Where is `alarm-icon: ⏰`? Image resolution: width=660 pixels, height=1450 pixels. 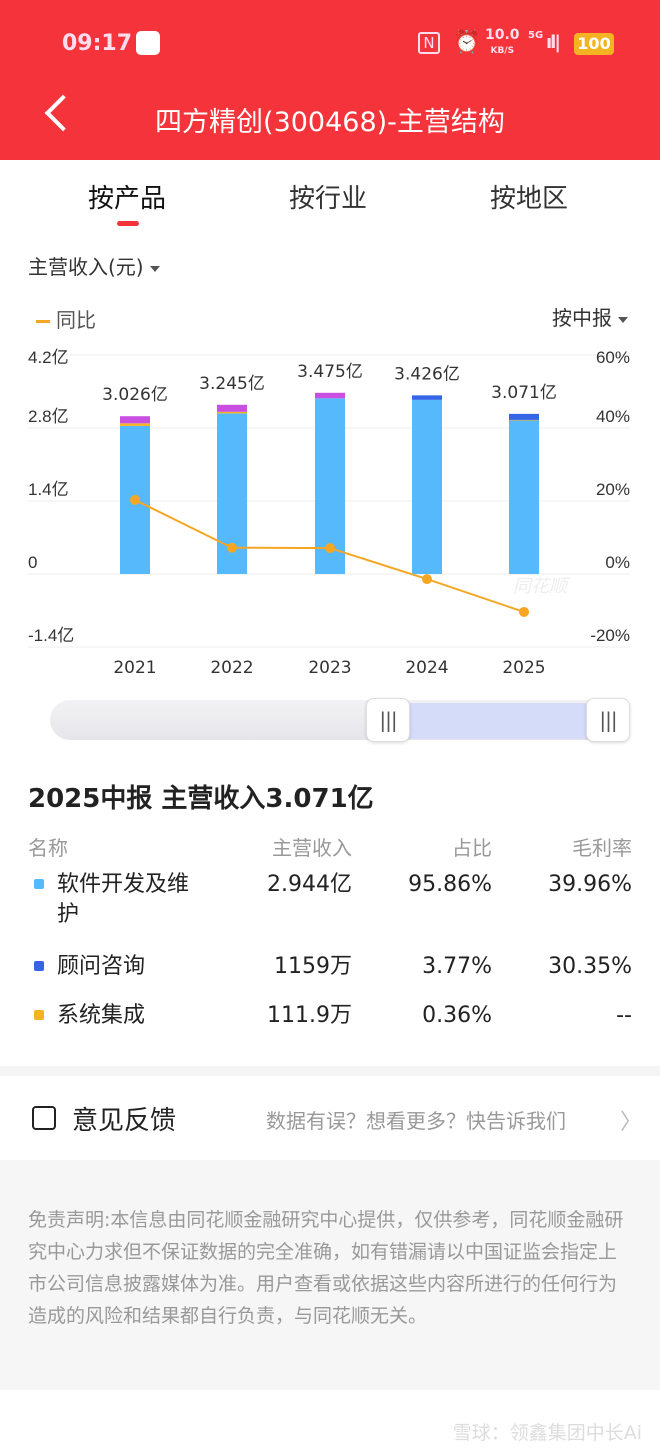 alarm-icon: ⏰ is located at coordinates (467, 42).